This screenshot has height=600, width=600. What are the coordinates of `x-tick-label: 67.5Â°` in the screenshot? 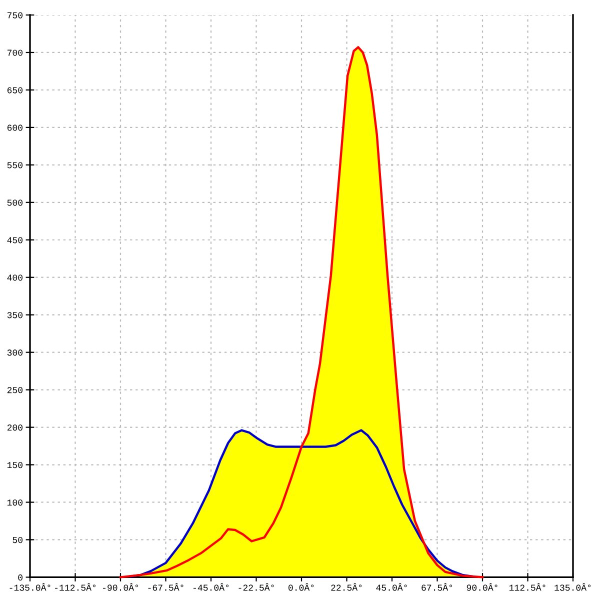 It's located at (437, 587).